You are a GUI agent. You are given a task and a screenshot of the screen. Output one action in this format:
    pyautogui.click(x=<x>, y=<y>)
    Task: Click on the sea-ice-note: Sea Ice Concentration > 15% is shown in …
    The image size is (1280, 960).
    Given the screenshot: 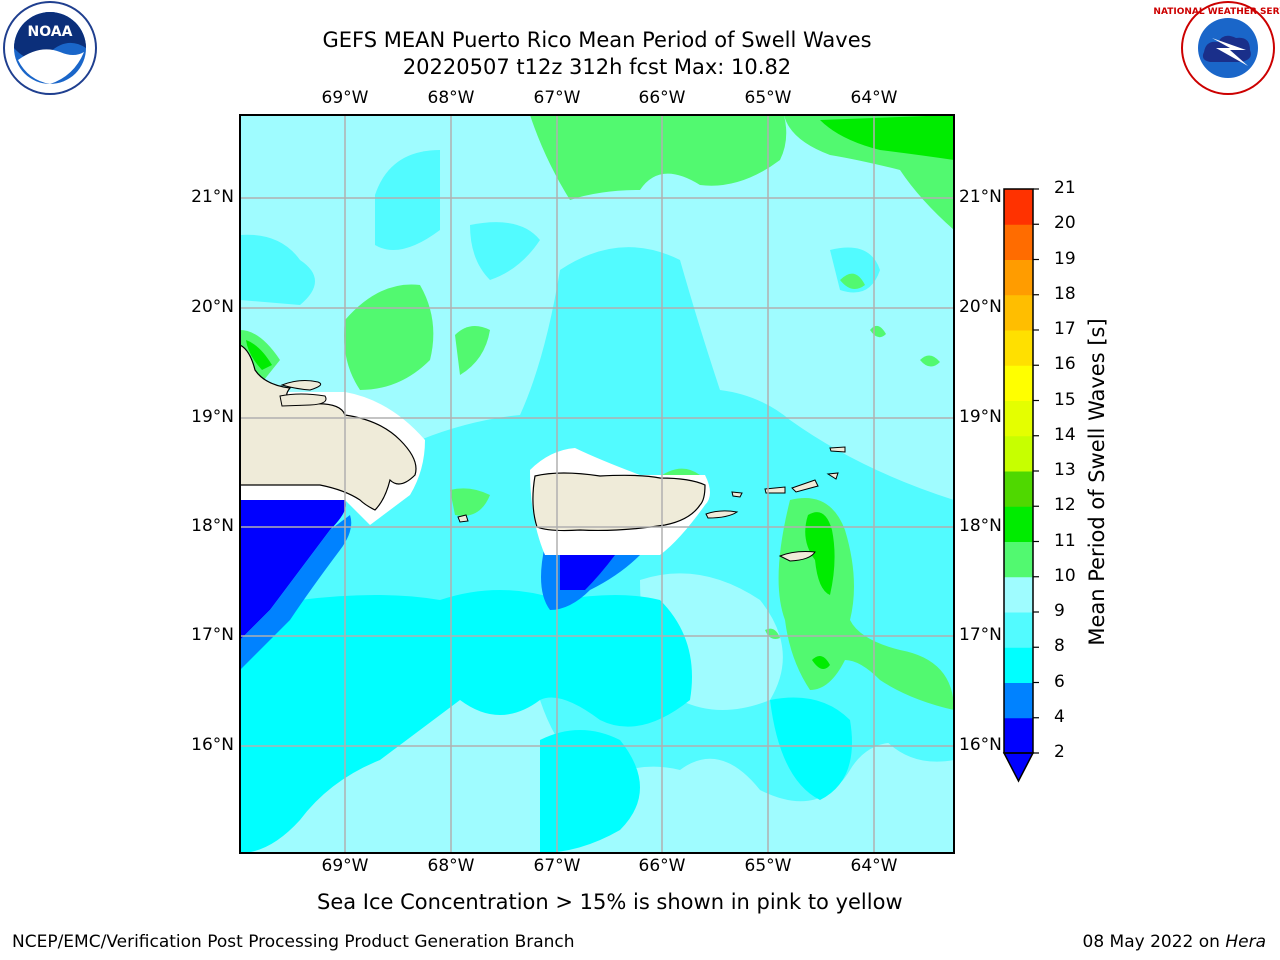 What is the action you would take?
    pyautogui.click(x=610, y=902)
    